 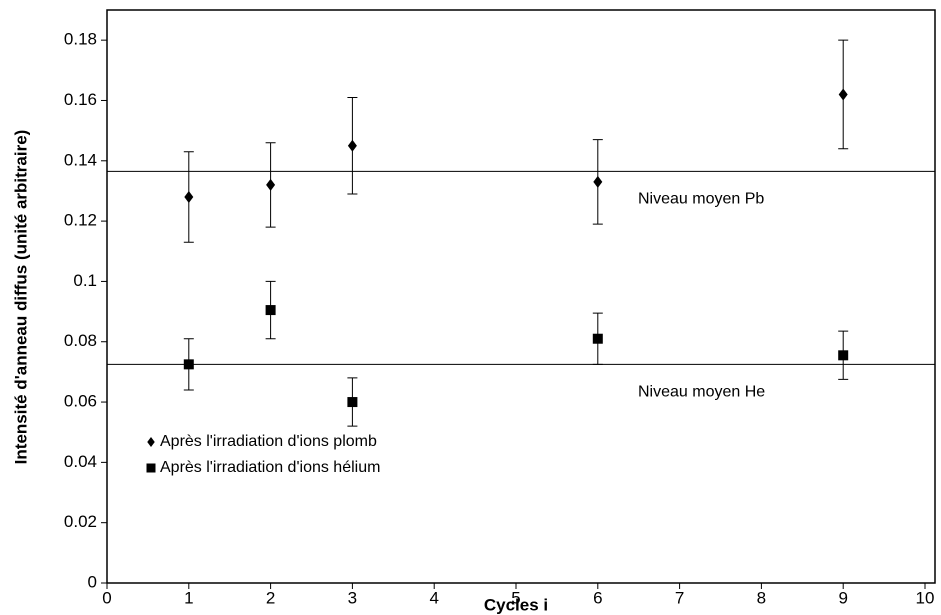 What do you see at coordinates (80, 99) in the screenshot?
I see `y-tick-label: 0.16` at bounding box center [80, 99].